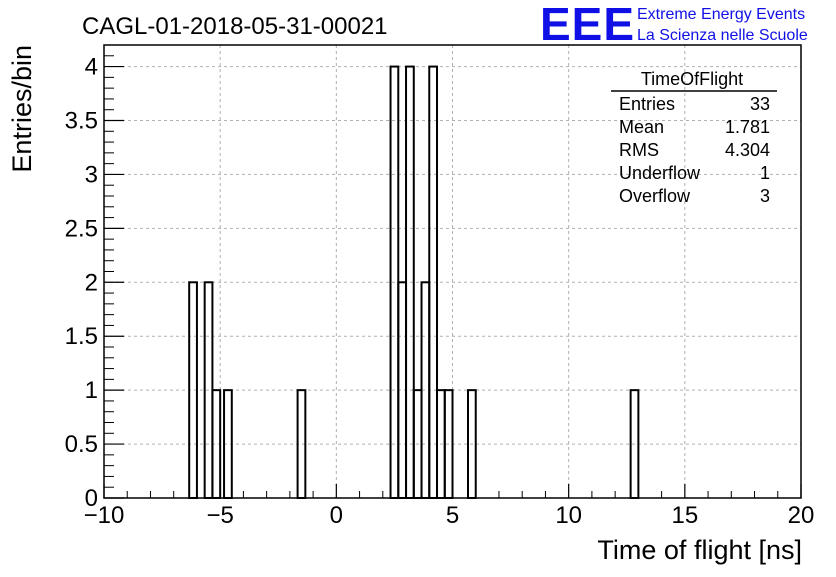 This screenshot has width=836, height=577. I want to click on y-tick-label: 3, so click(91, 174).